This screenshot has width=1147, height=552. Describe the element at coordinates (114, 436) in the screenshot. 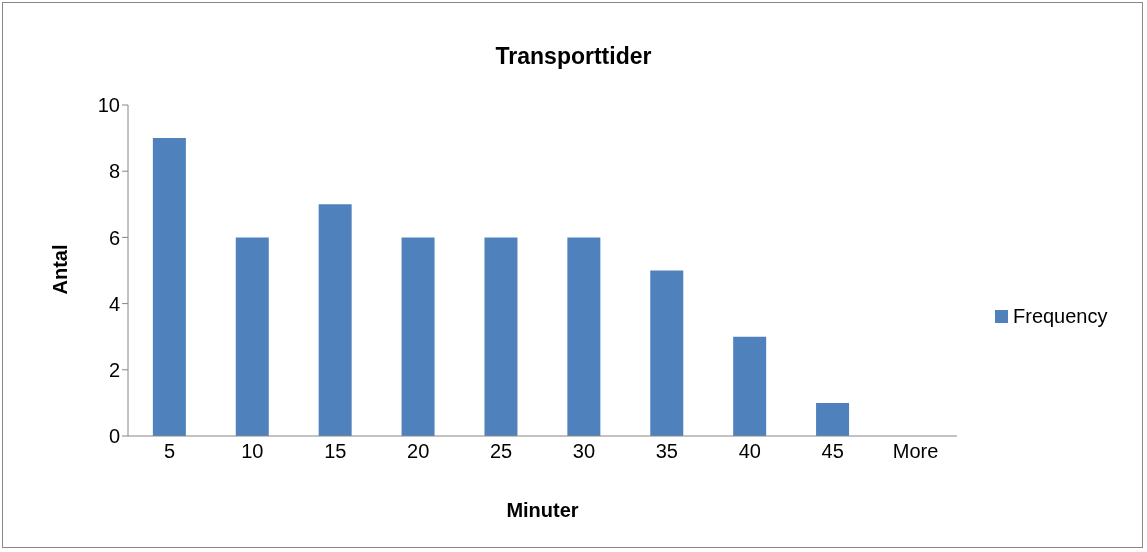

I see `y-tick-label: 0` at that location.